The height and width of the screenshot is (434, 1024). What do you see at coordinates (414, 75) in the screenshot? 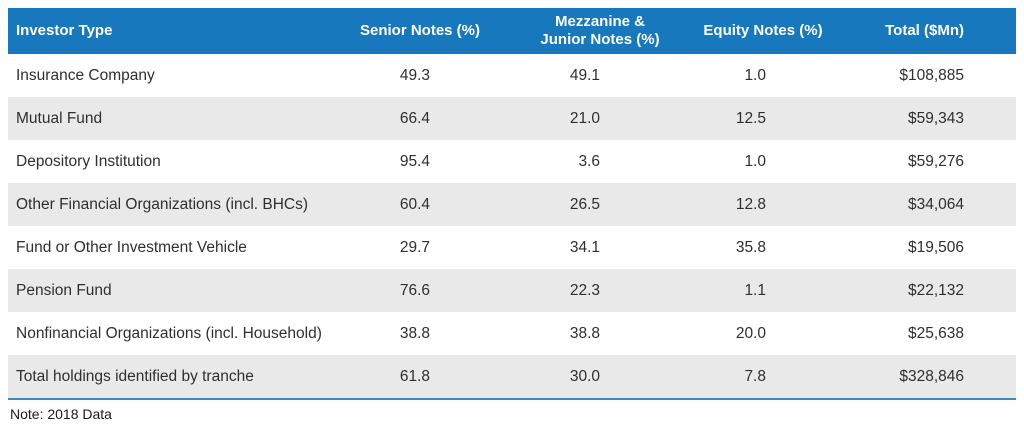
I see `cell-senior-notes: 49.3` at bounding box center [414, 75].